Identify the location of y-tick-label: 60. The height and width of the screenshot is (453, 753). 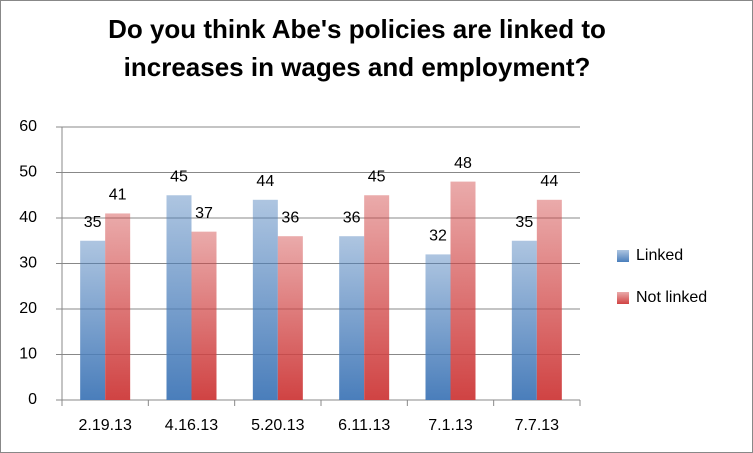
(28, 126).